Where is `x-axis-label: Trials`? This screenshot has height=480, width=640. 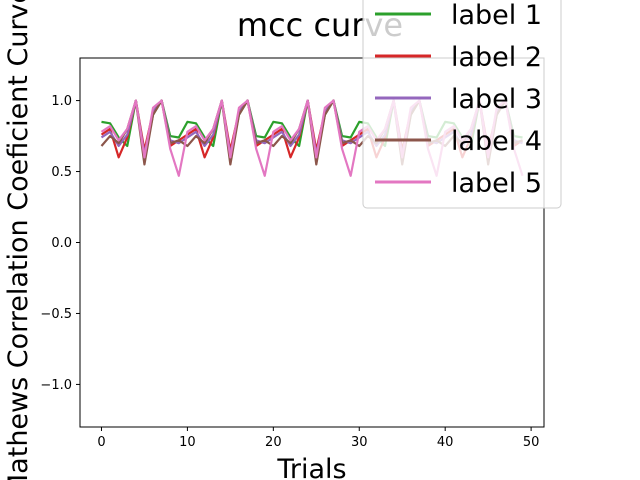 x-axis-label: Trials is located at coordinates (311, 467).